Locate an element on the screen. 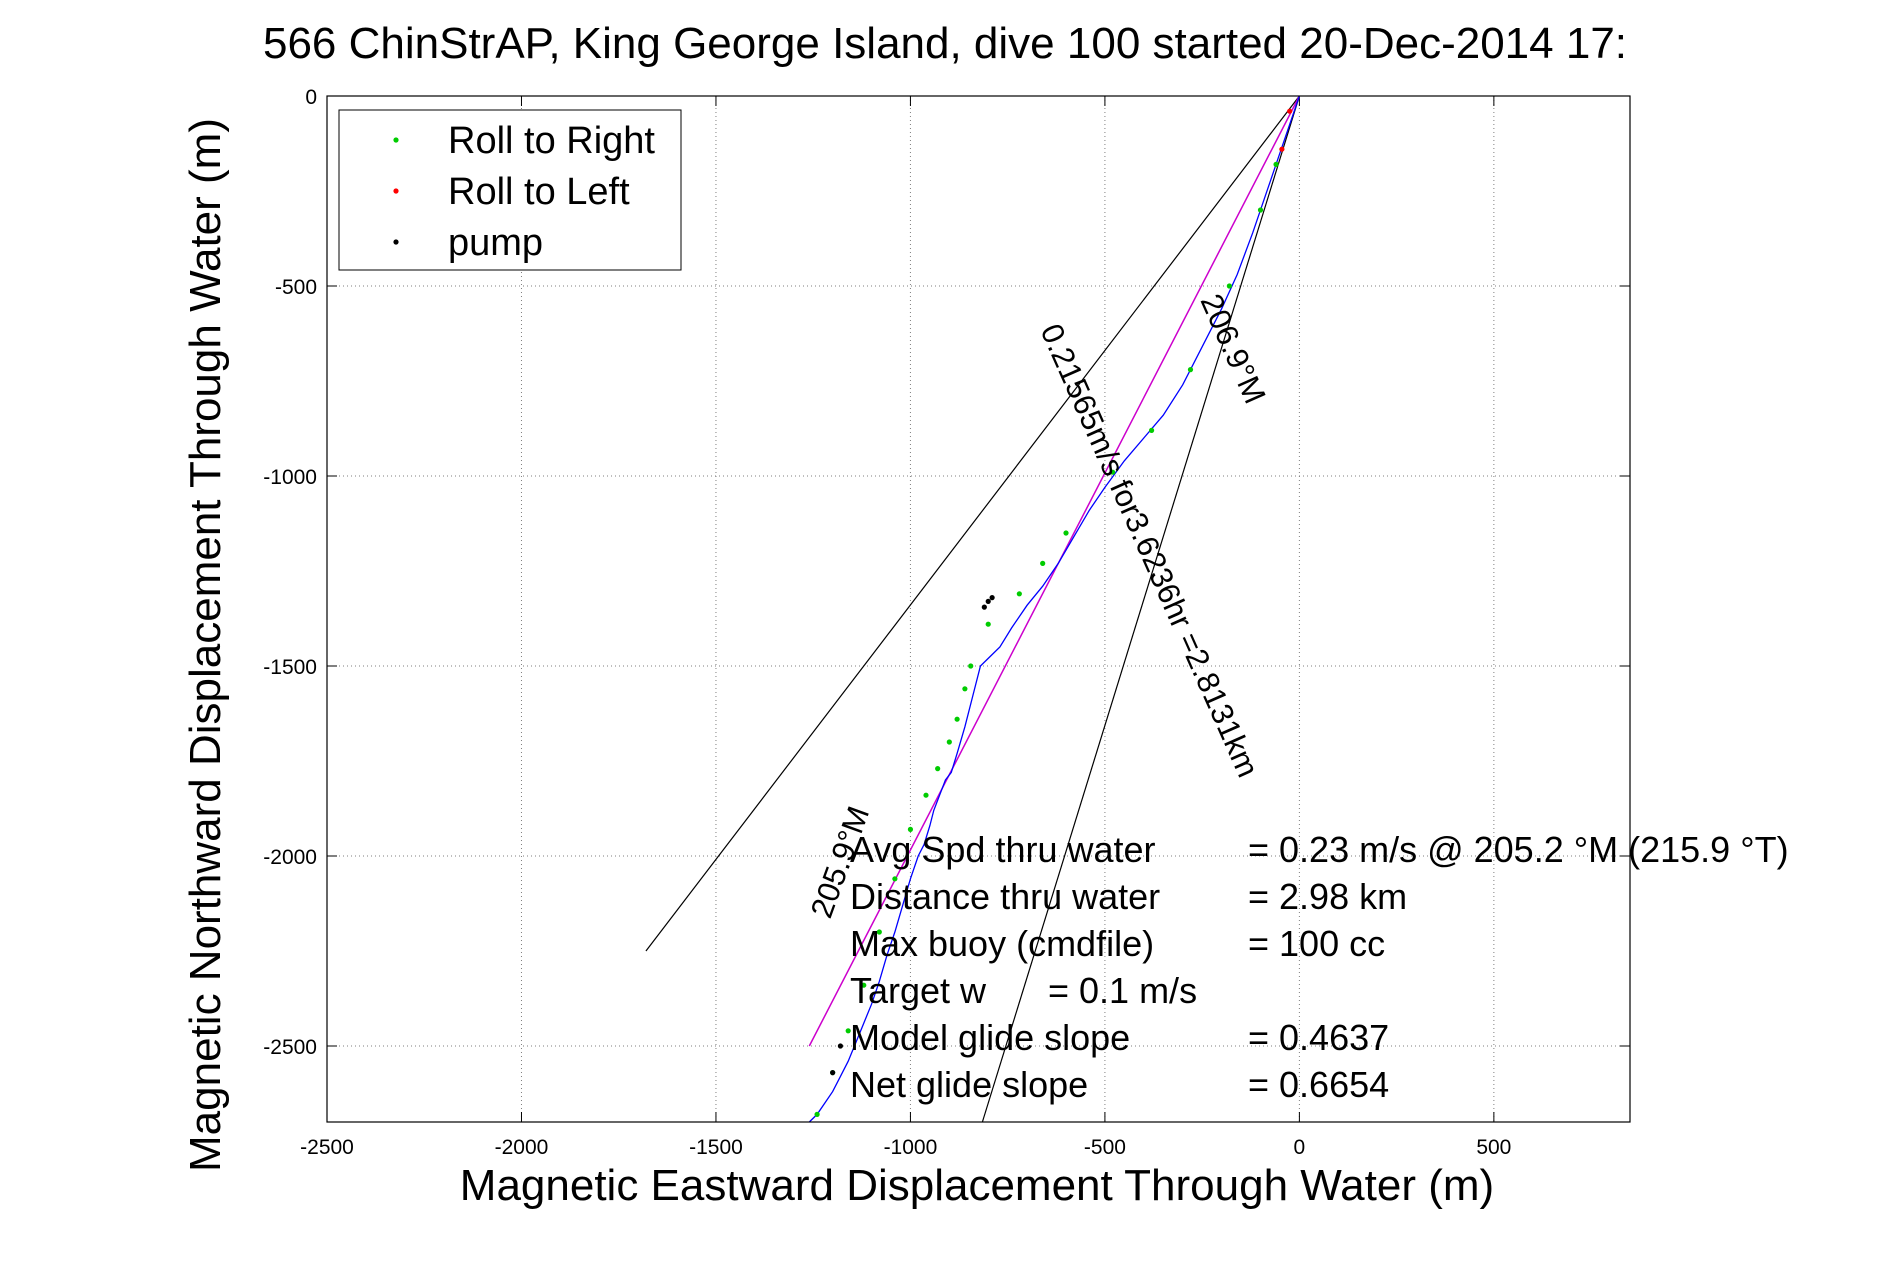 This screenshot has width=1891, height=1262. y-tick-label: -2500 is located at coordinates (290, 1047).